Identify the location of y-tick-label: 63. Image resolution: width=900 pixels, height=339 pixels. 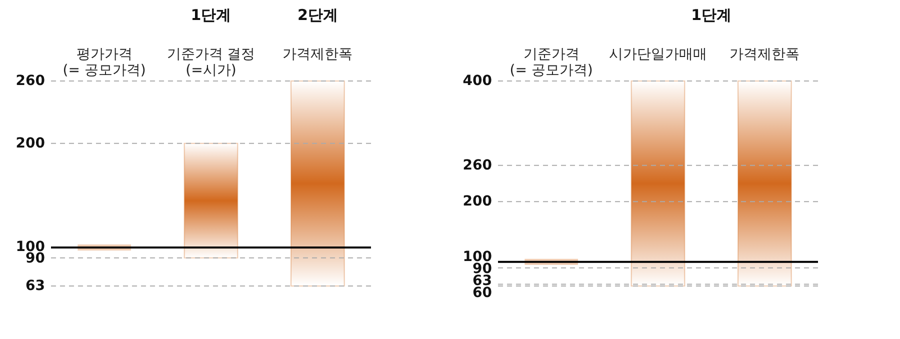
(35, 286).